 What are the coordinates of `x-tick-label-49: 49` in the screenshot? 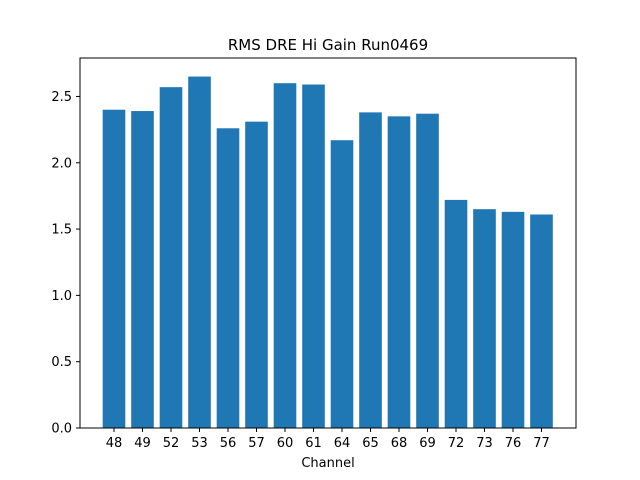 It's located at (142, 443).